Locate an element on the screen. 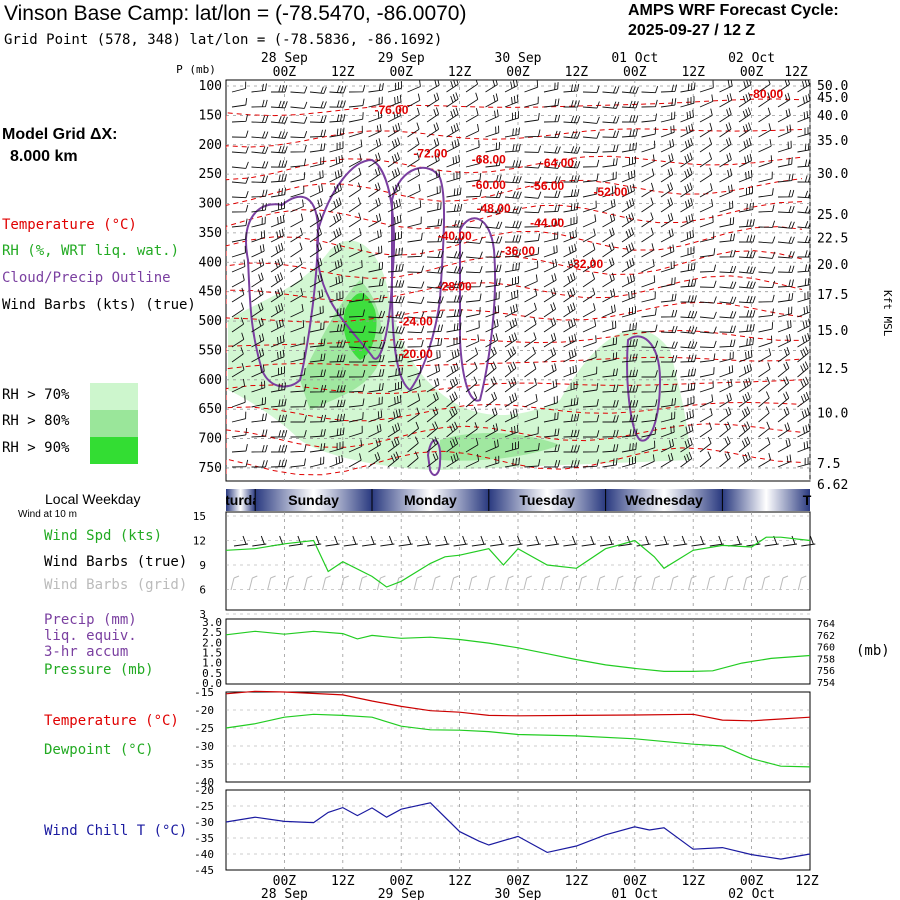 The height and width of the screenshot is (900, 900). wind-chill-panel-frame is located at coordinates (518, 830).